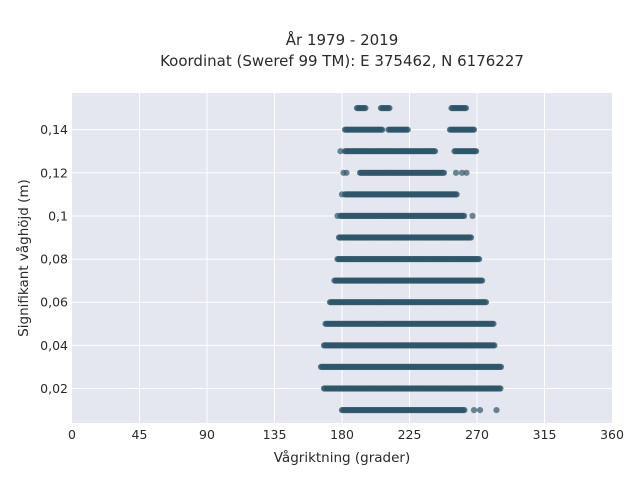 The image size is (640, 480). I want to click on y-tick-label: 0,1, so click(58, 215).